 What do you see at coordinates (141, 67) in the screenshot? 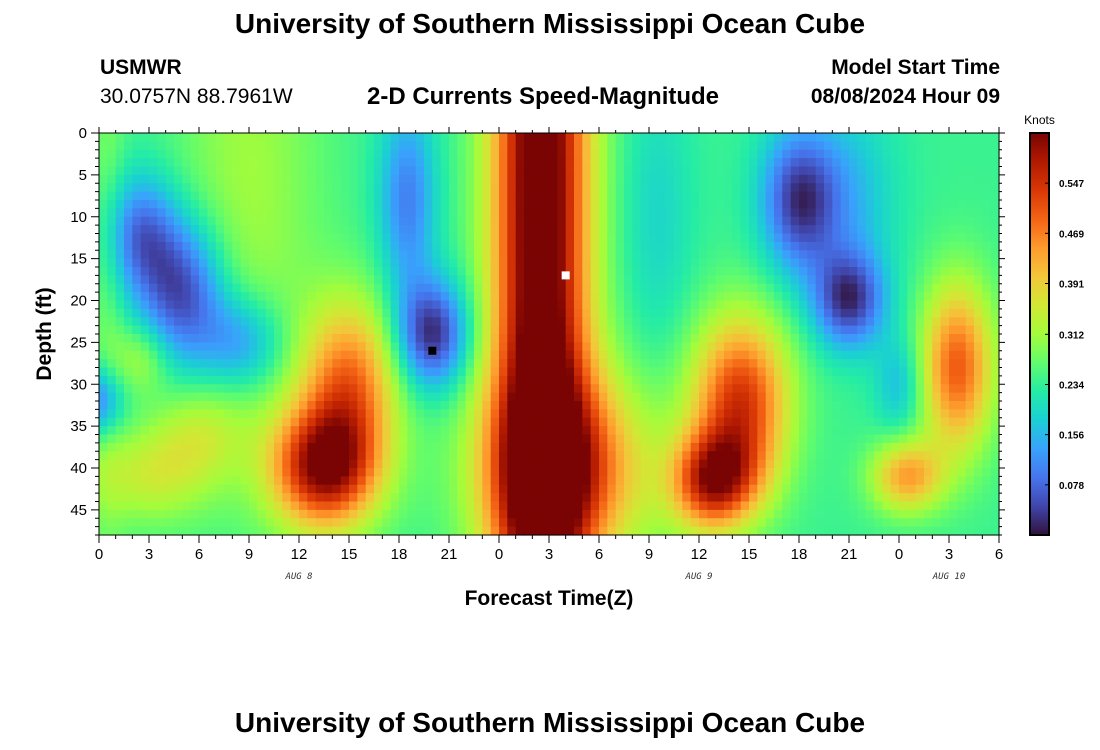
I see `station-id: USMWR` at bounding box center [141, 67].